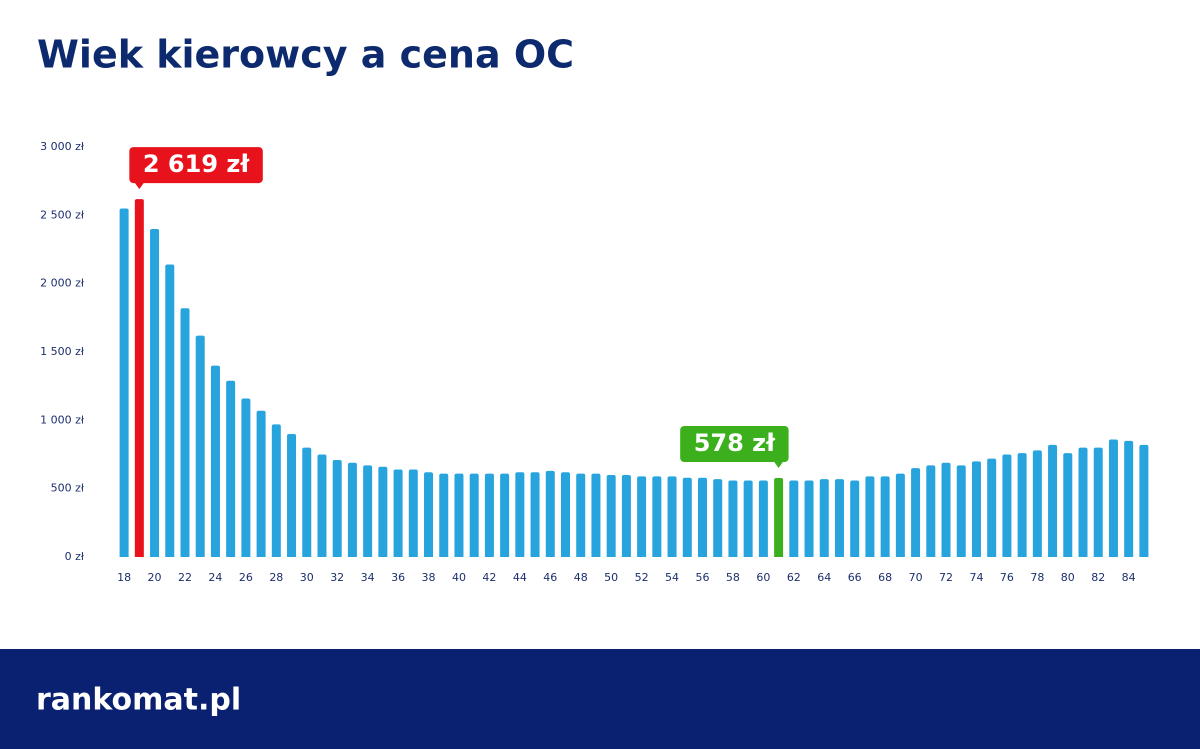 This screenshot has width=1200, height=749. Describe the element at coordinates (62, 351) in the screenshot. I see `y-tick-label: 1 500 zł` at that location.